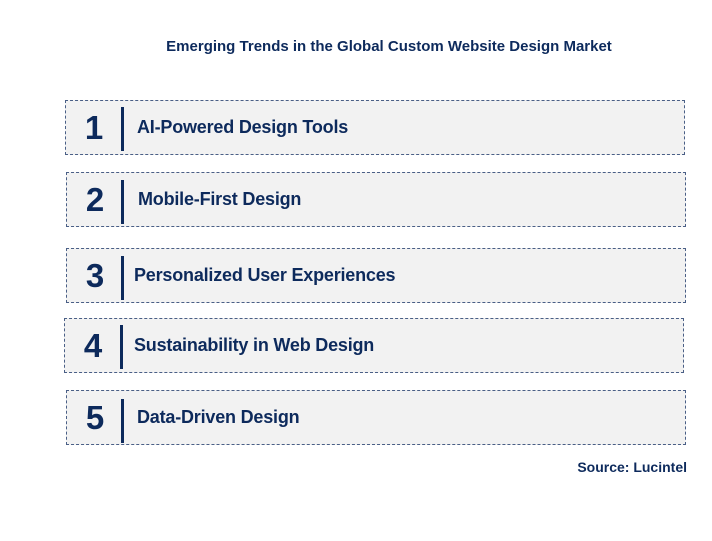  Describe the element at coordinates (376, 199) in the screenshot. I see `trend-item-2: 2 Mobile-First Design` at that location.